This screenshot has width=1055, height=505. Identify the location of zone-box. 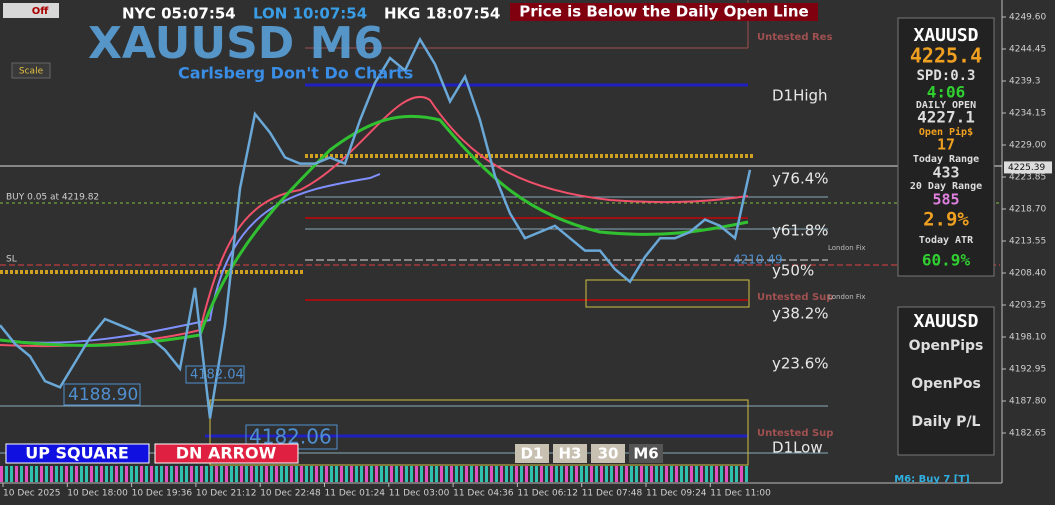
(479, 432).